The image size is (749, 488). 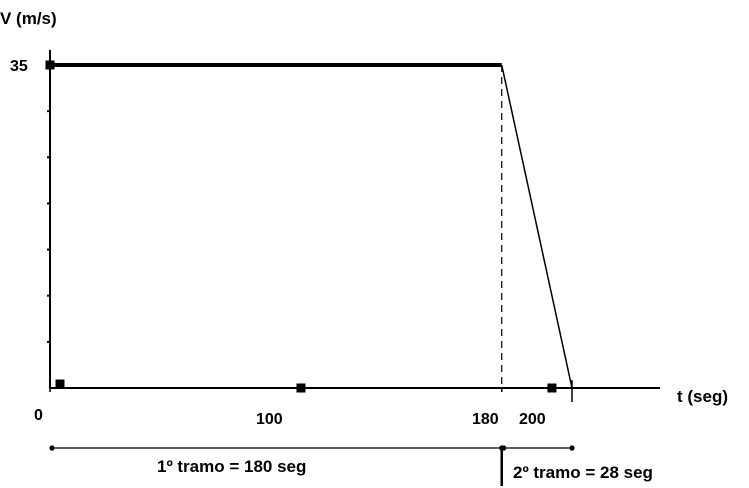 I want to click on x-tick-label-180: 180, so click(x=485, y=419).